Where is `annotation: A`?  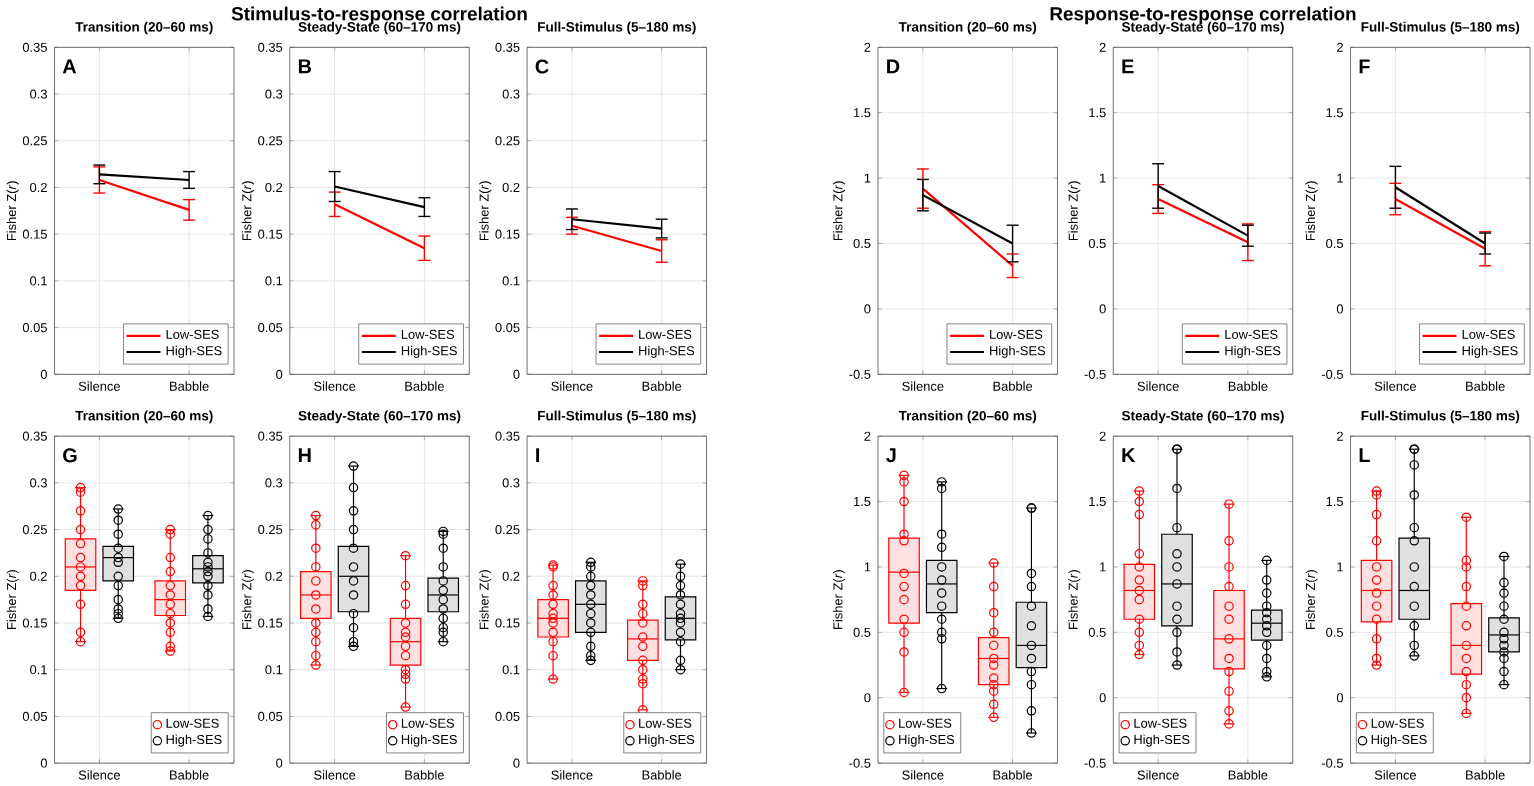 annotation: A is located at coordinates (69, 66).